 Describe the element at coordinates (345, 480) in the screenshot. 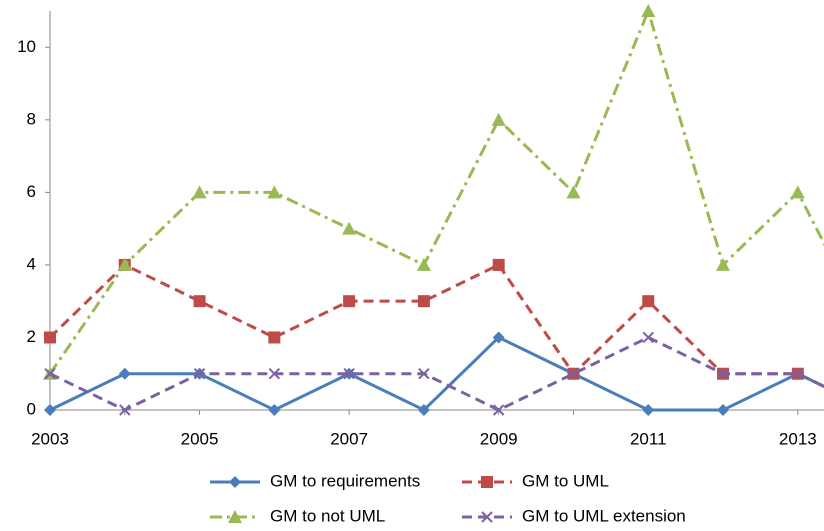

I see `legend-label: GM to requirements` at that location.